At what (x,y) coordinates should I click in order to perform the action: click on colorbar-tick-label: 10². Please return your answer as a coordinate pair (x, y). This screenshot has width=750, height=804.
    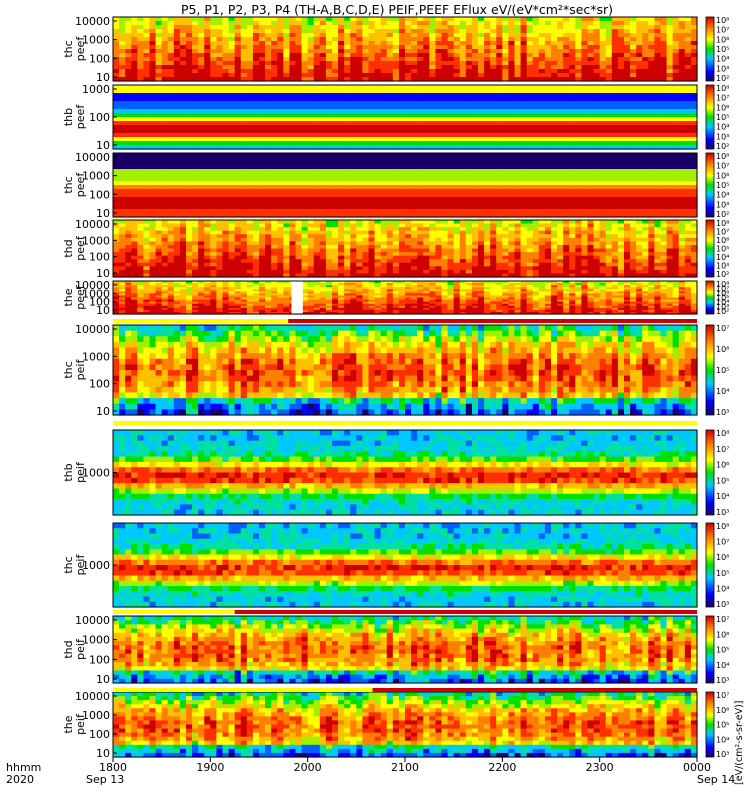
    Looking at the image, I should click on (722, 78).